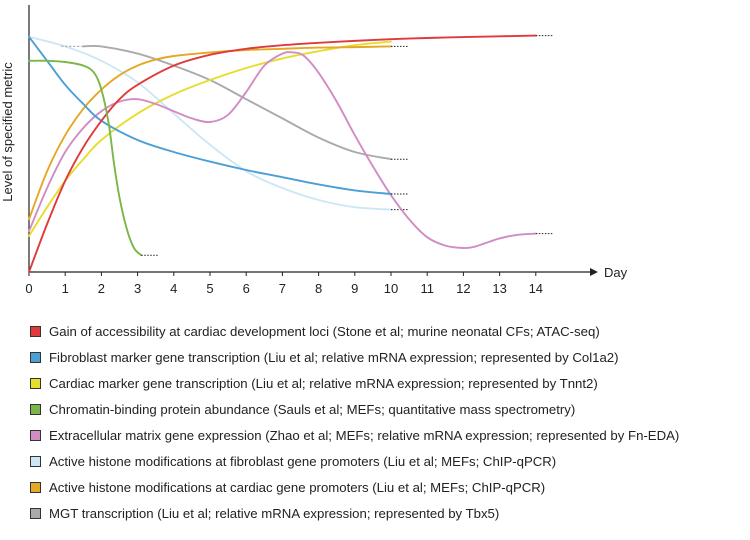 The height and width of the screenshot is (540, 750). What do you see at coordinates (65, 288) in the screenshot?
I see `x-tick-label: 1` at bounding box center [65, 288].